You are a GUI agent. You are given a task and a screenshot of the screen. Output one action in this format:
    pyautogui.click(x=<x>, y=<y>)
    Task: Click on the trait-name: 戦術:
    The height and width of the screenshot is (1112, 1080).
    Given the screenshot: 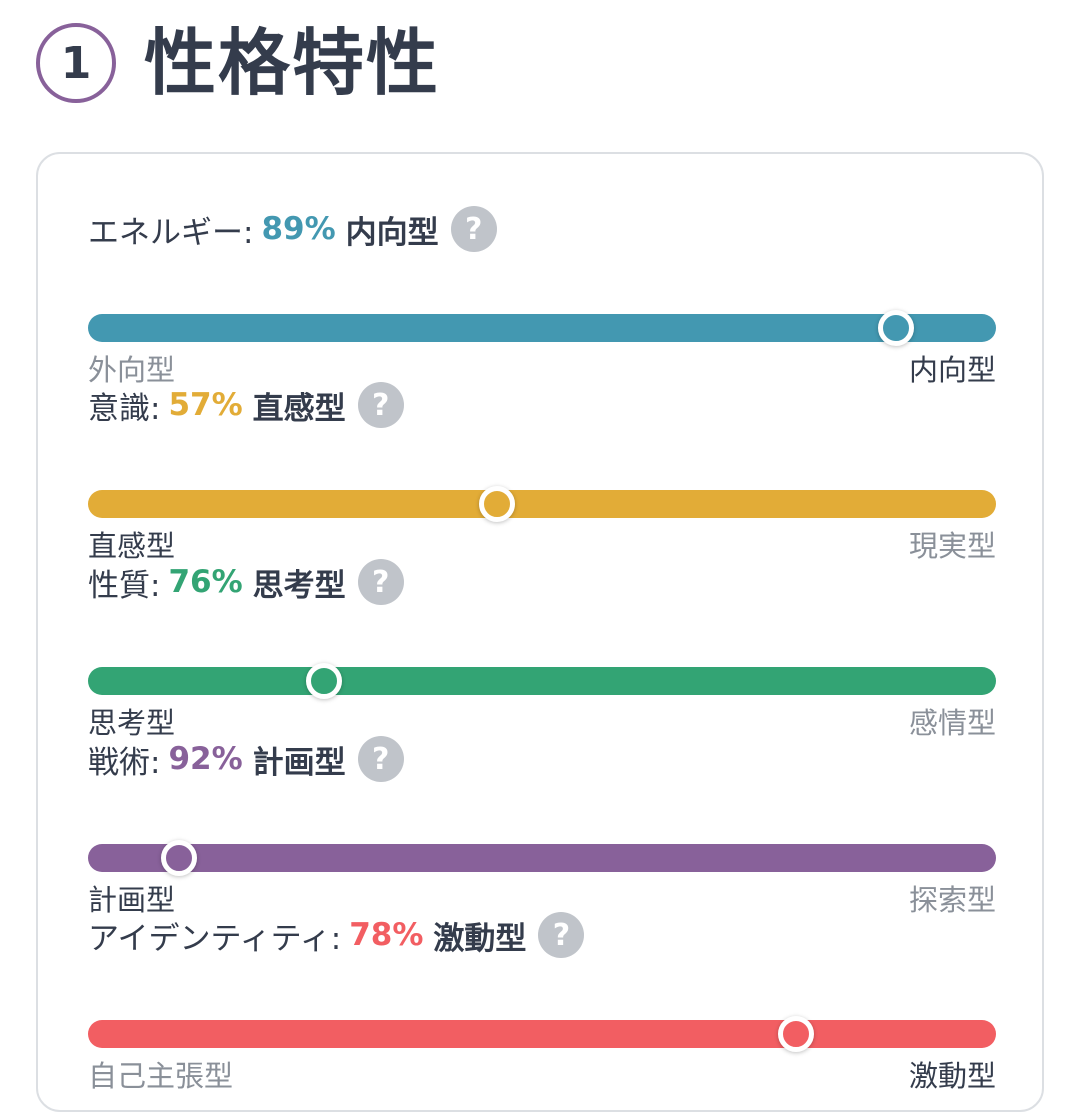 What is the action you would take?
    pyautogui.click(x=124, y=762)
    